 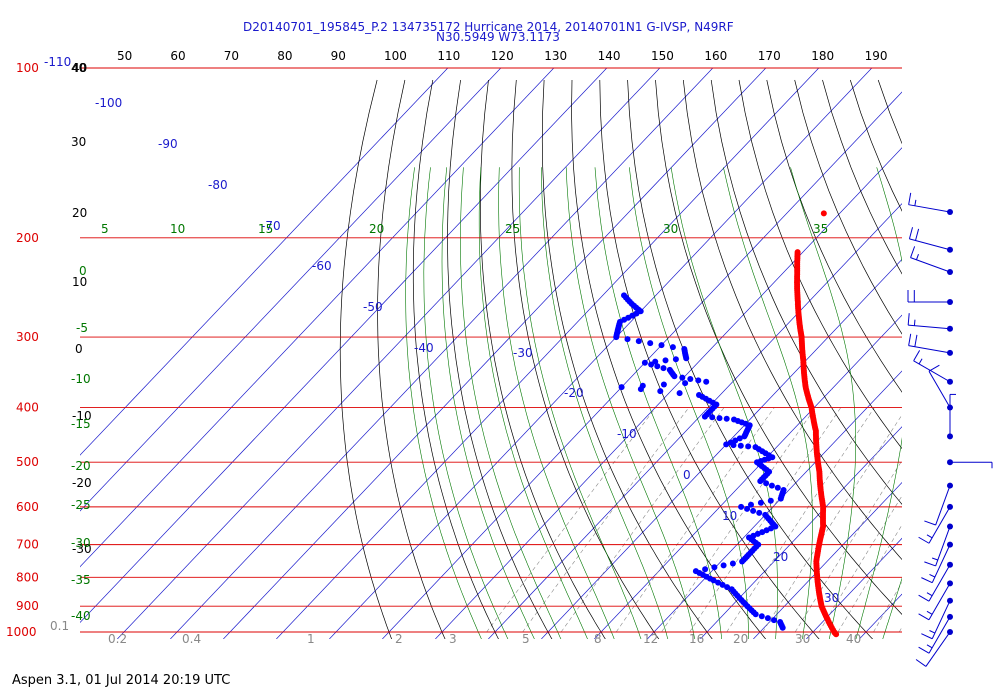 What do you see at coordinates (79, 68) in the screenshot?
I see `top-axis-label: 40` at bounding box center [79, 68].